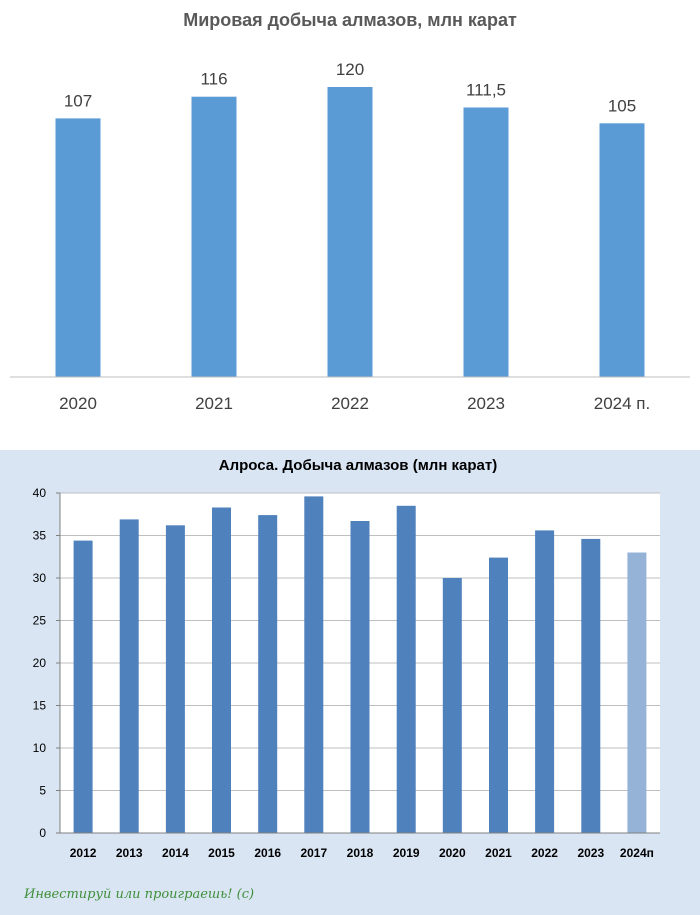 The image size is (700, 915). What do you see at coordinates (40, 748) in the screenshot?
I see `y-tick-label: 10` at bounding box center [40, 748].